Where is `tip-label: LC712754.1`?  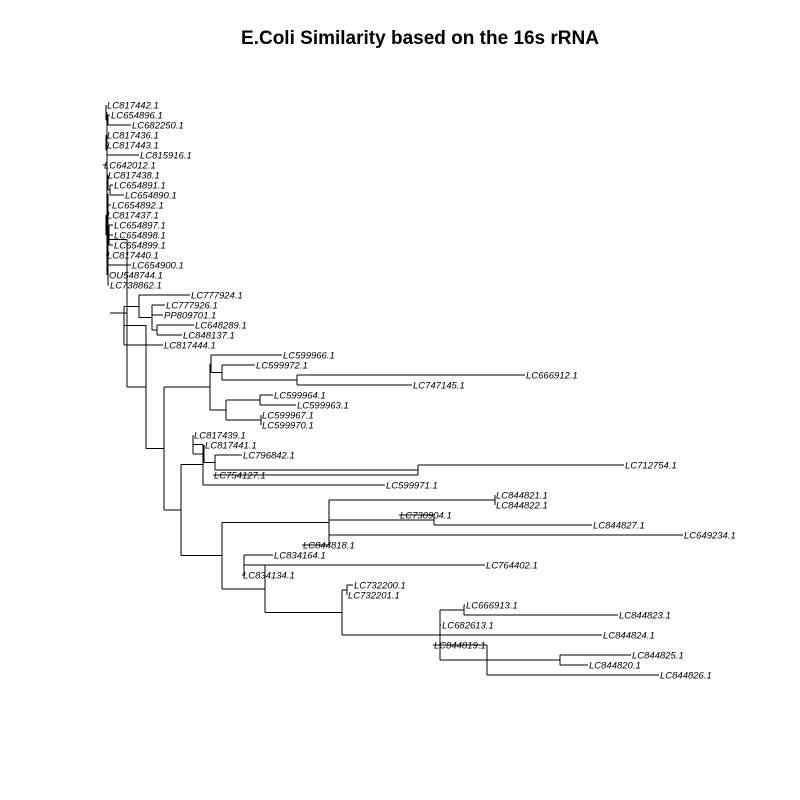 tip-label: LC712754.1 is located at coordinates (651, 466).